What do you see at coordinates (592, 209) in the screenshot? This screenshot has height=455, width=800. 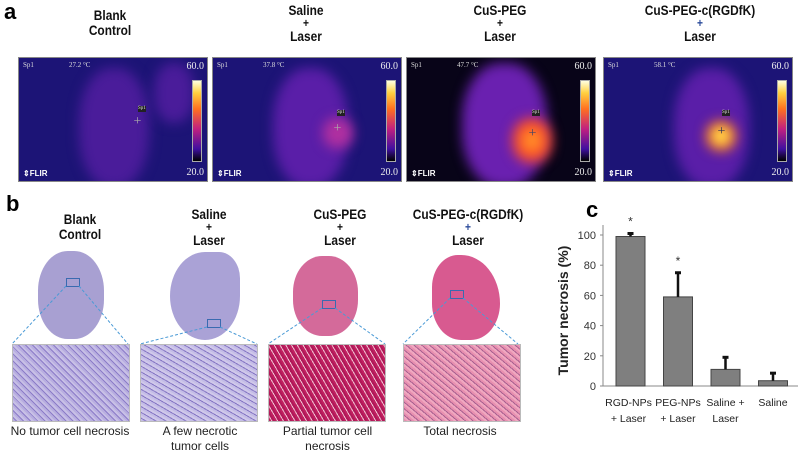 I see `panel-label-c: c` at bounding box center [592, 209].